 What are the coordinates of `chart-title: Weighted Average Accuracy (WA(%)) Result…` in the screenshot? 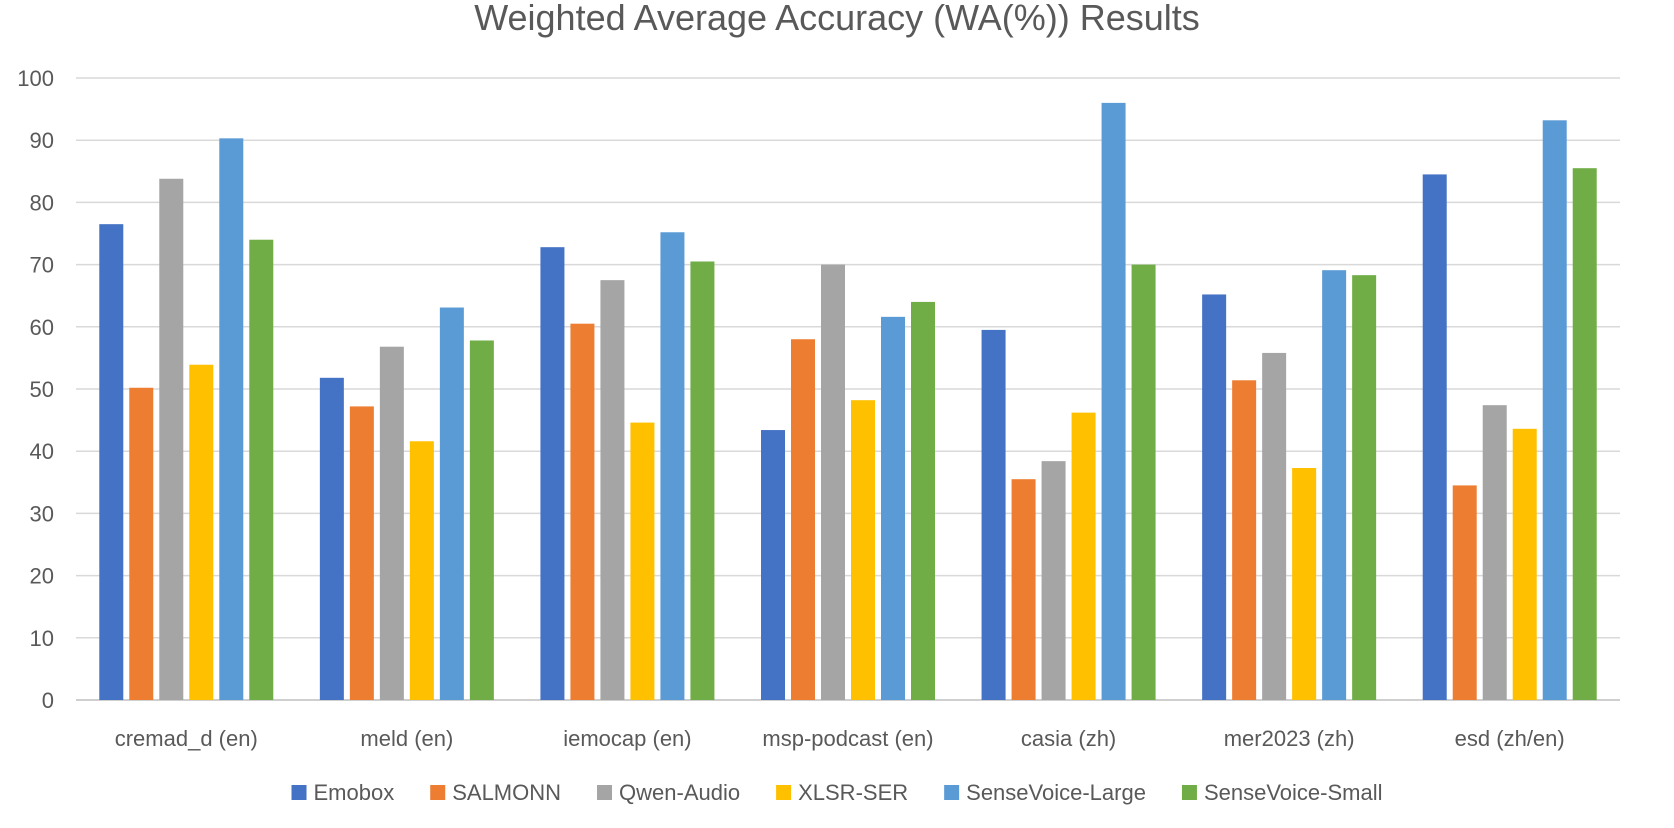 It's located at (837, 19).